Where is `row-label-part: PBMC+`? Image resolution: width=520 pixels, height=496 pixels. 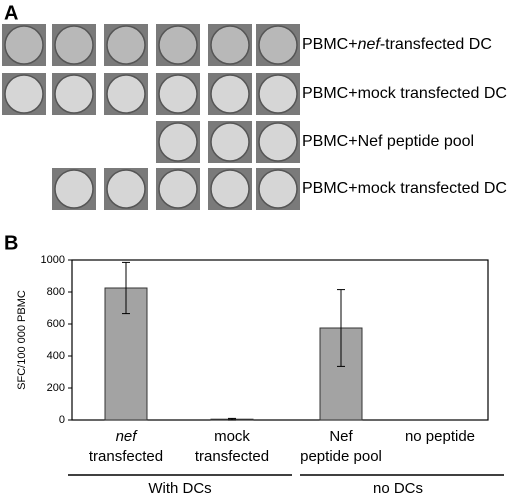 row-label-part: PBMC+ is located at coordinates (330, 44).